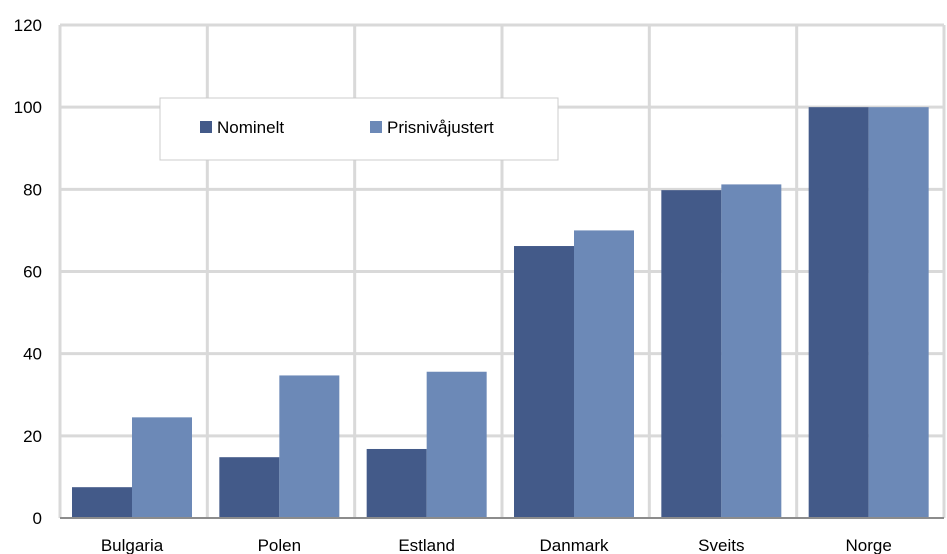 The width and height of the screenshot is (947, 554). What do you see at coordinates (426, 545) in the screenshot?
I see `x-tick-label: Estland` at bounding box center [426, 545].